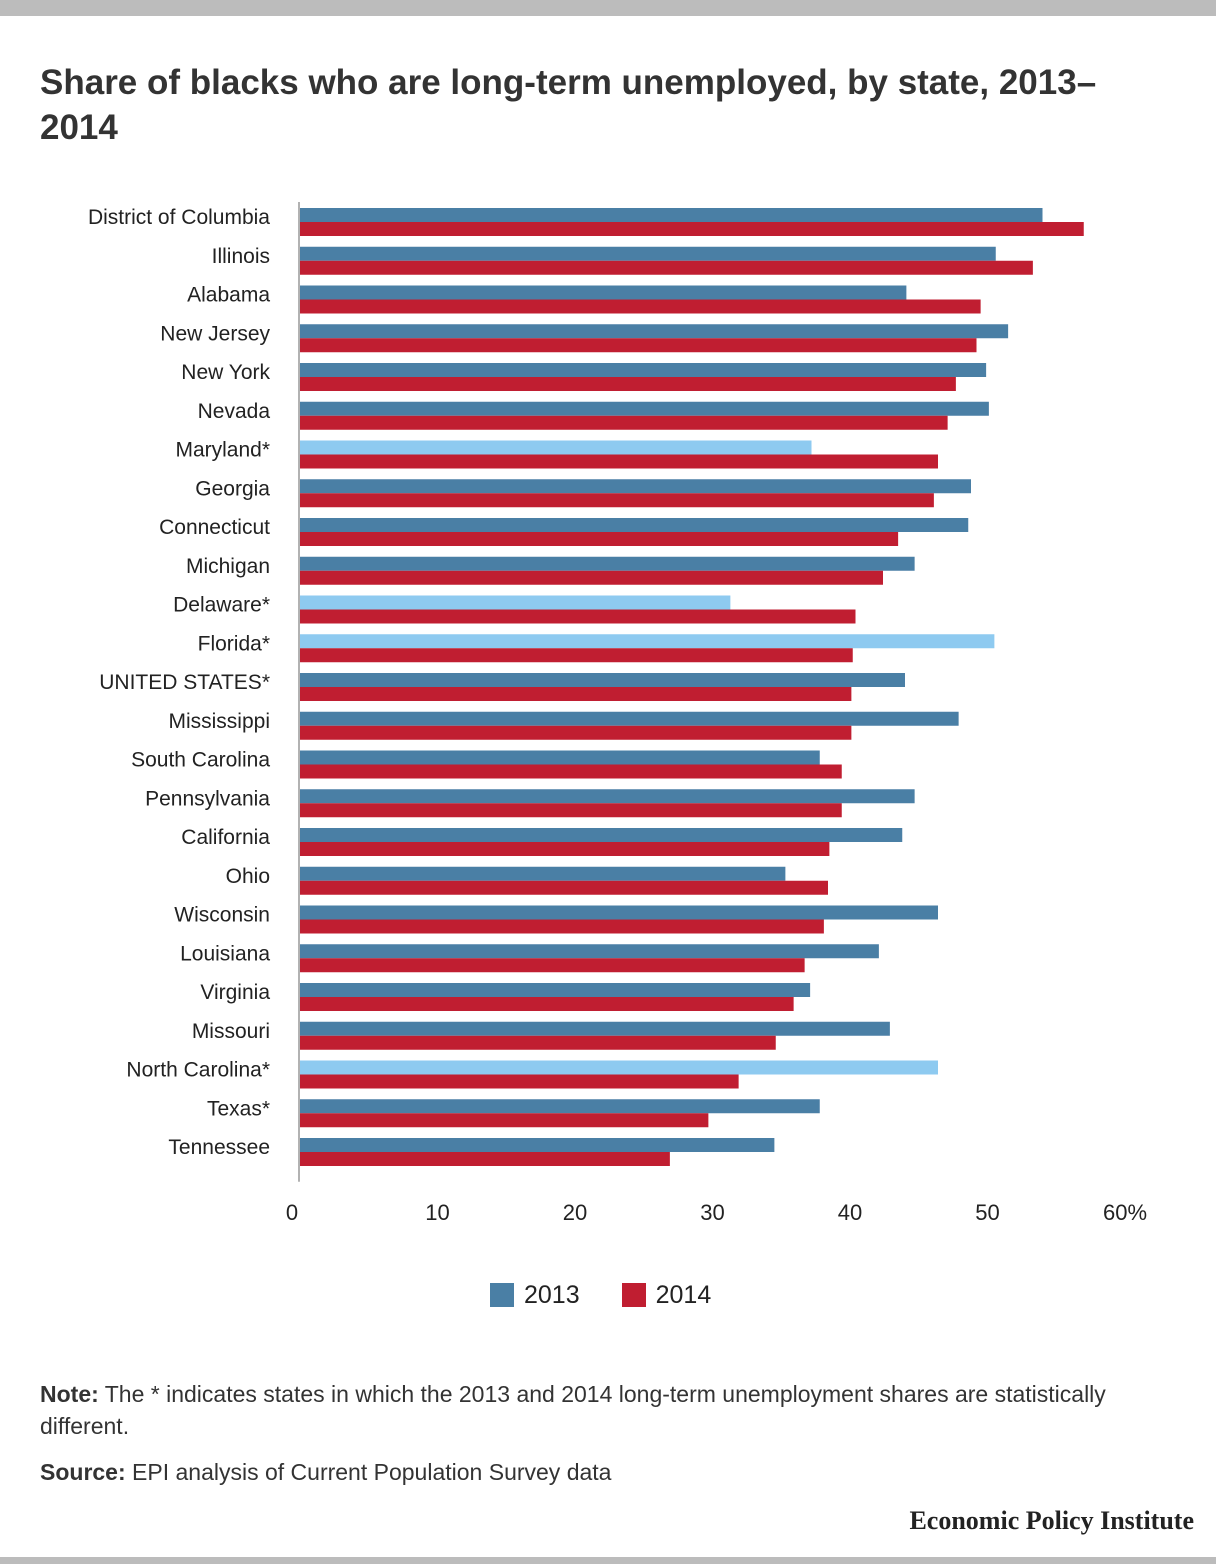 The width and height of the screenshot is (1216, 1564). Describe the element at coordinates (248, 876) in the screenshot. I see `category-label: Ohio` at that location.